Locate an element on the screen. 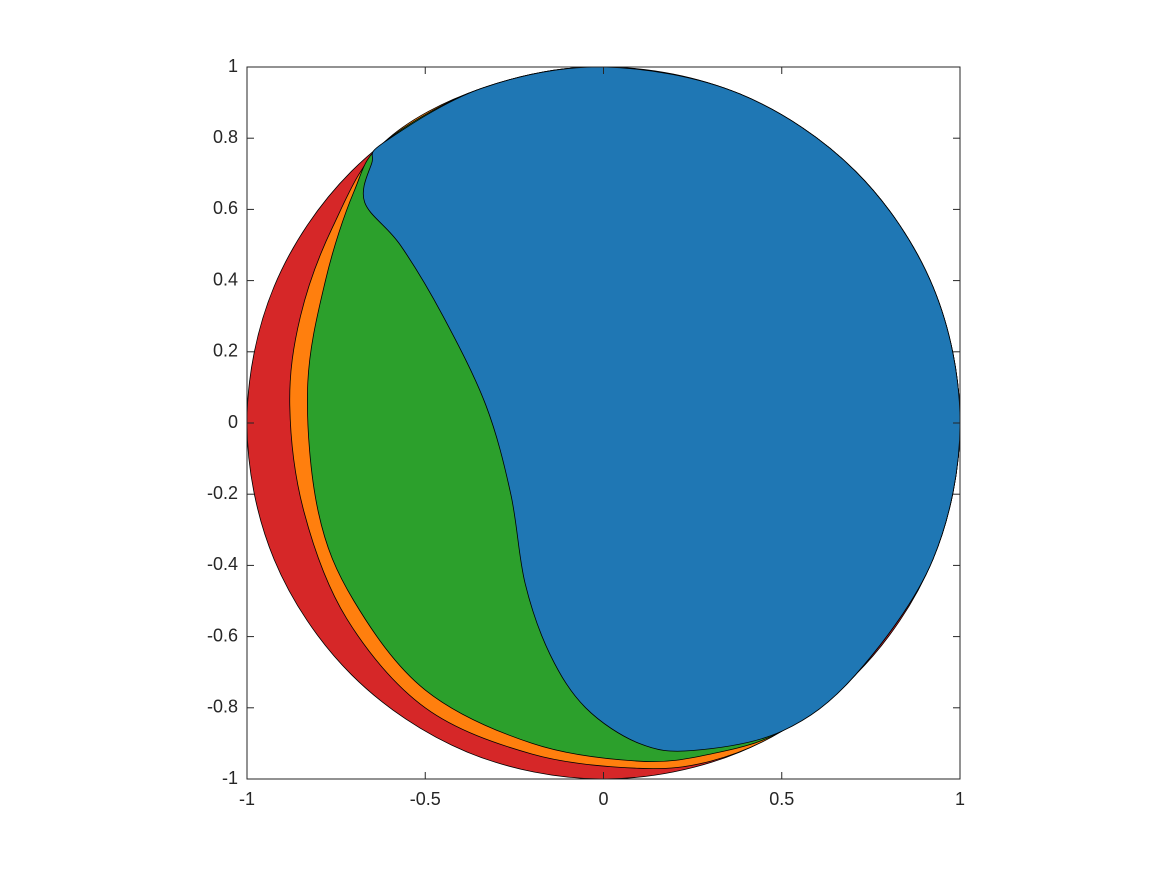 The width and height of the screenshot is (1167, 875). y-tick-label: -0.2 is located at coordinates (222, 493).